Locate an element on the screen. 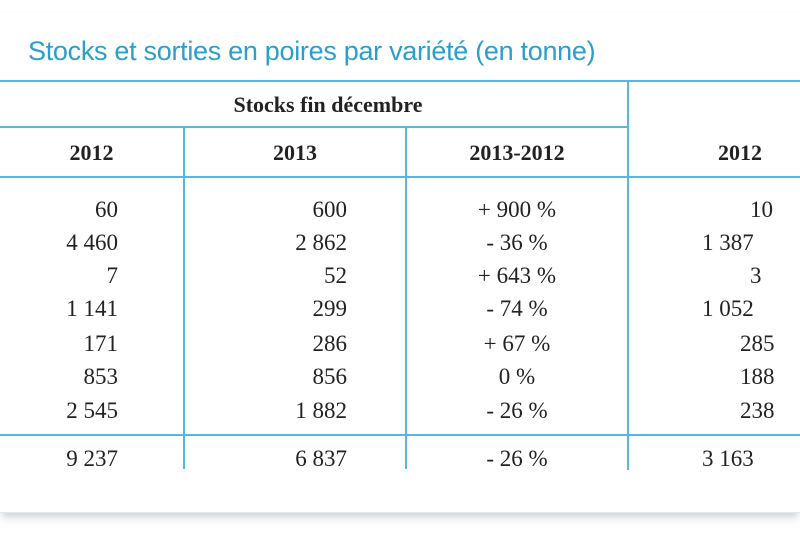 This screenshot has width=800, height=550. cell-c2013: 1 882 is located at coordinates (321, 410).